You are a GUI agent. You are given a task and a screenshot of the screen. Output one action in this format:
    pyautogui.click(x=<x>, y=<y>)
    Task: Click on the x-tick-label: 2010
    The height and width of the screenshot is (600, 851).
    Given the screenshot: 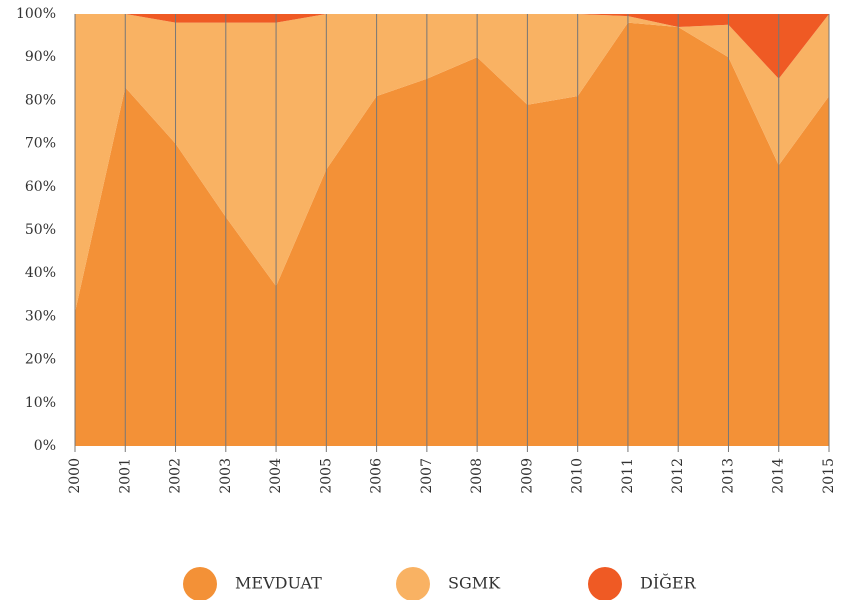 What is the action you would take?
    pyautogui.click(x=578, y=476)
    